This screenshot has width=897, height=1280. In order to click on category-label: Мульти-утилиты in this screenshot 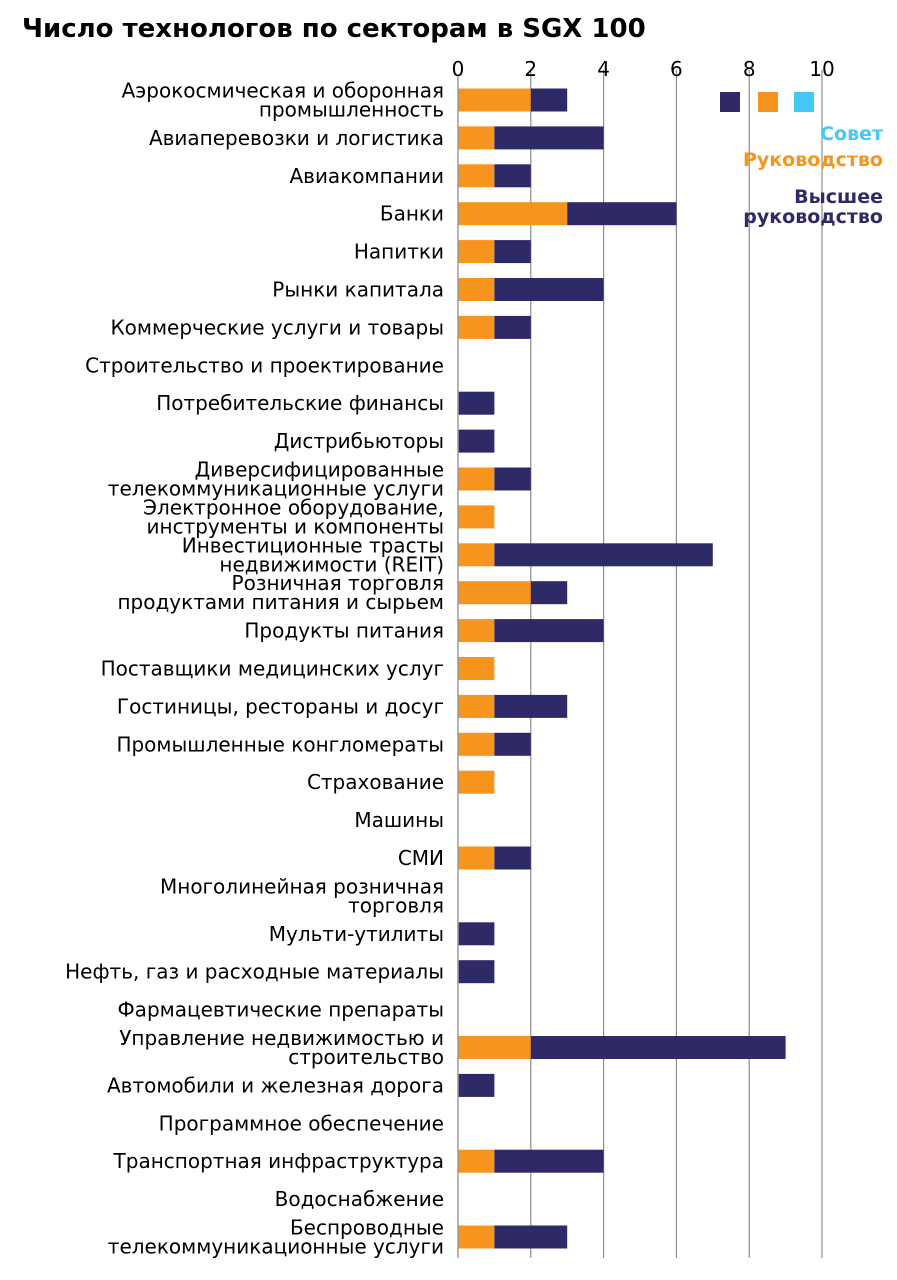, I will do `click(356, 934)`.